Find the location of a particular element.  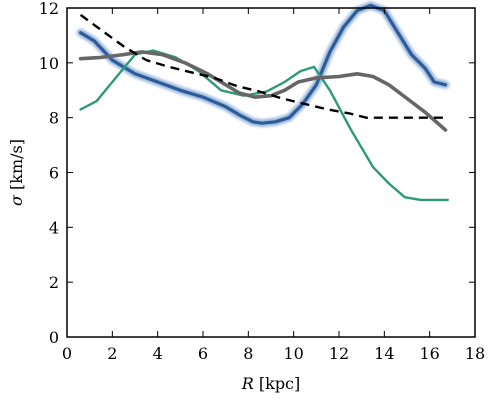

y-tick-label: 10 is located at coordinates (49, 63).